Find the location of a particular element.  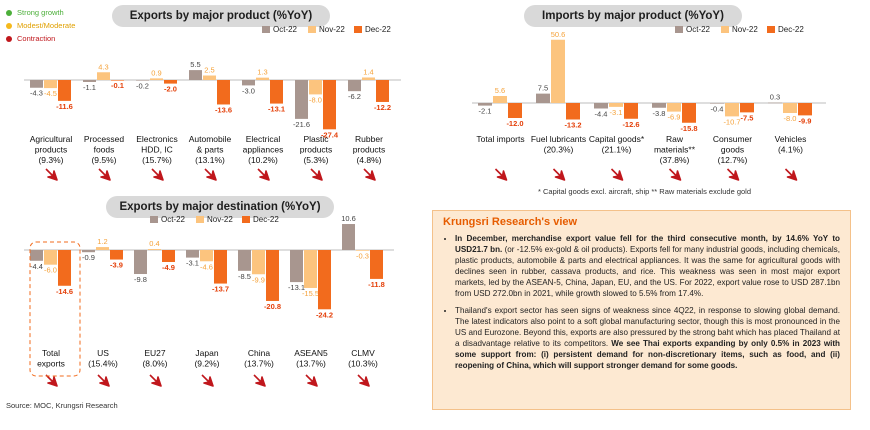

data-label-fuel-lubricants-20-3-nov-22: 50.6 is located at coordinates (558, 34).